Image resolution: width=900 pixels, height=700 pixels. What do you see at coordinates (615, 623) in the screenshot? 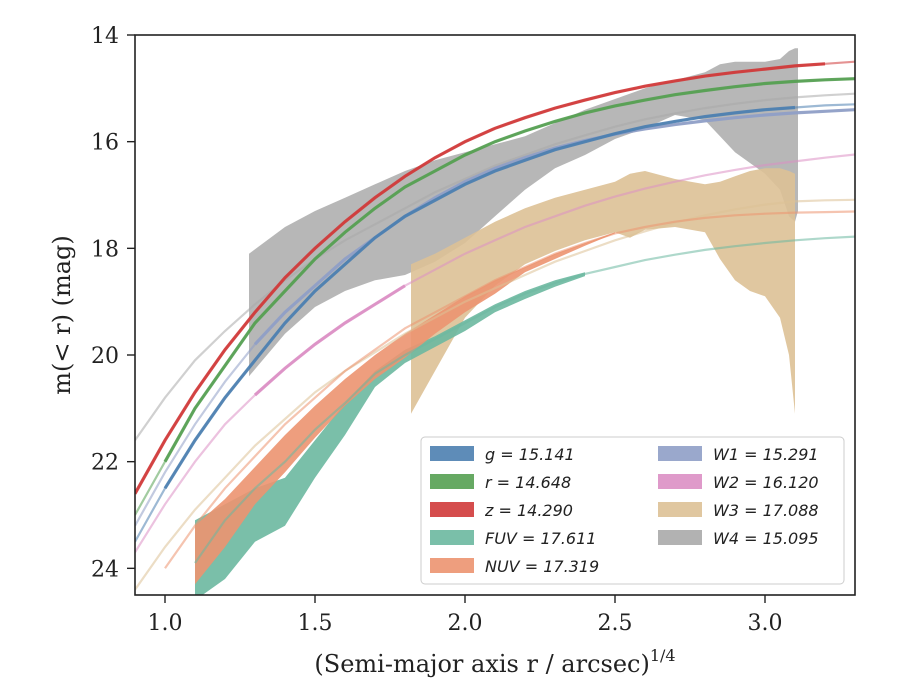
I see `x-tick-label: 2.5` at bounding box center [615, 623].